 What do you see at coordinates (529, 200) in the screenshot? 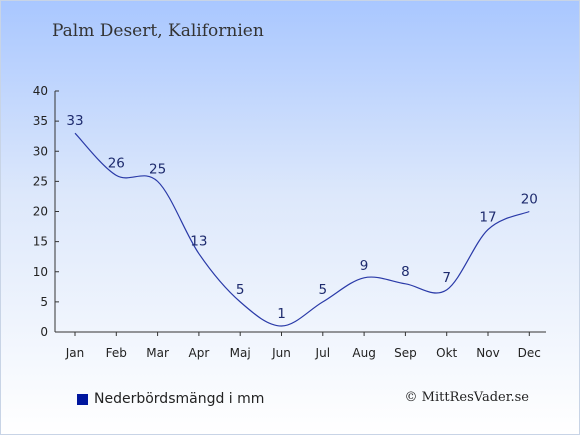
I see `data-label: 20` at bounding box center [529, 200].